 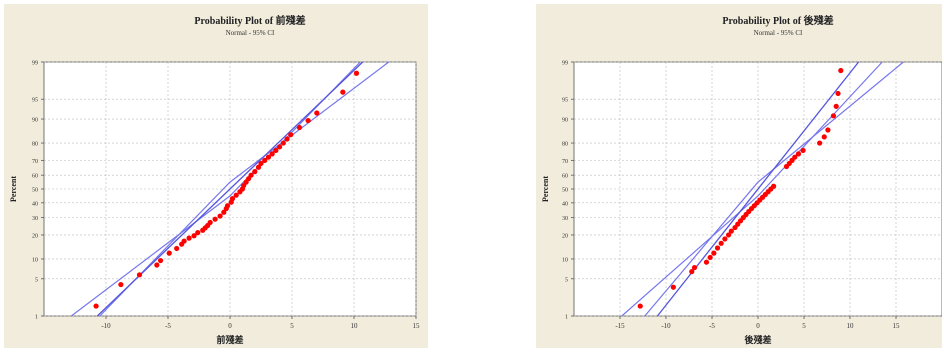 What do you see at coordinates (620, 326) in the screenshot?
I see `x-tick-label: -15` at bounding box center [620, 326].